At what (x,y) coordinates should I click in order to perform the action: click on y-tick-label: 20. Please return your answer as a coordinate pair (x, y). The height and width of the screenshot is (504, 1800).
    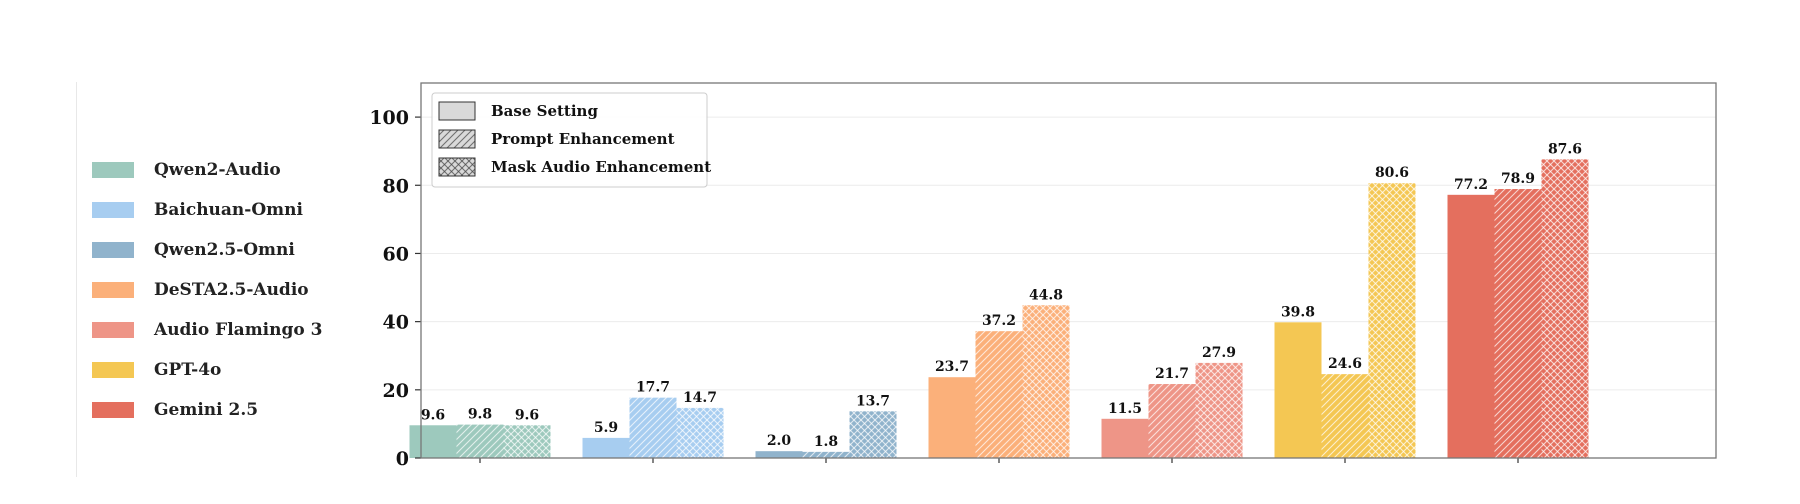
    Looking at the image, I should click on (396, 391).